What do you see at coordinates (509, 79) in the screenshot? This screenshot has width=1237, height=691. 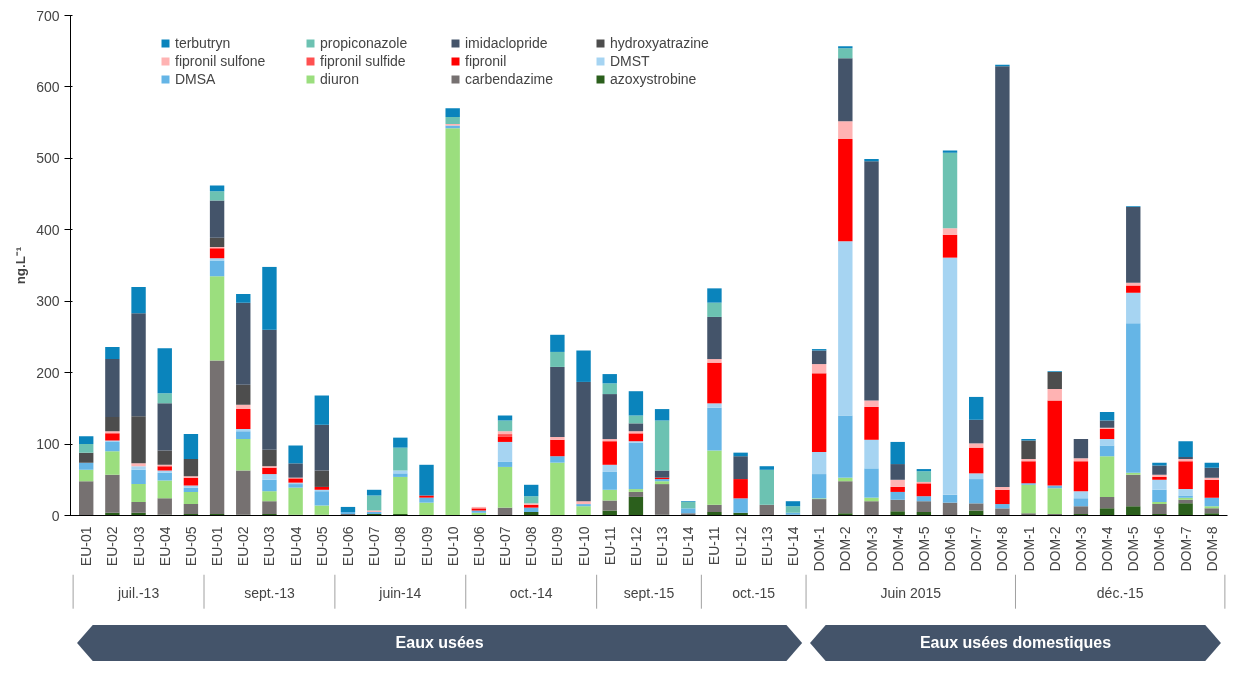 I see `legend-label: carbendazime` at bounding box center [509, 79].